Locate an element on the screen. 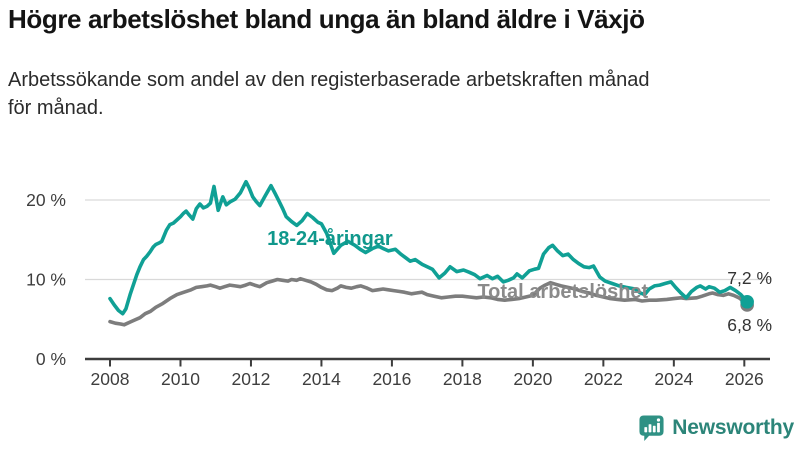 The height and width of the screenshot is (450, 800). x-axis-tick-label: 2012 is located at coordinates (250, 379).